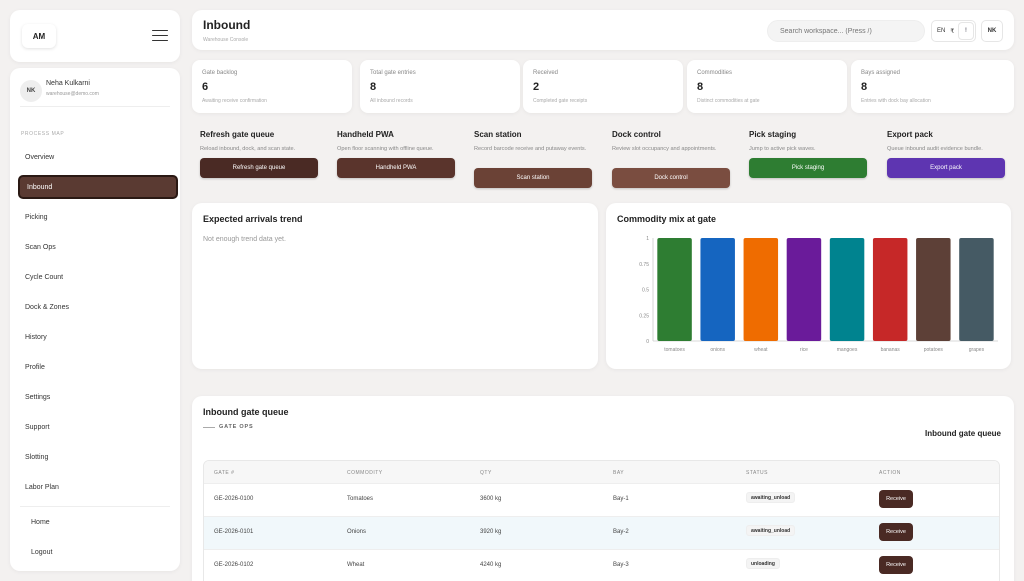 The width and height of the screenshot is (1024, 581). What do you see at coordinates (42, 487) in the screenshot?
I see `sidebar-item-labor-plan: Labor Plan` at bounding box center [42, 487].